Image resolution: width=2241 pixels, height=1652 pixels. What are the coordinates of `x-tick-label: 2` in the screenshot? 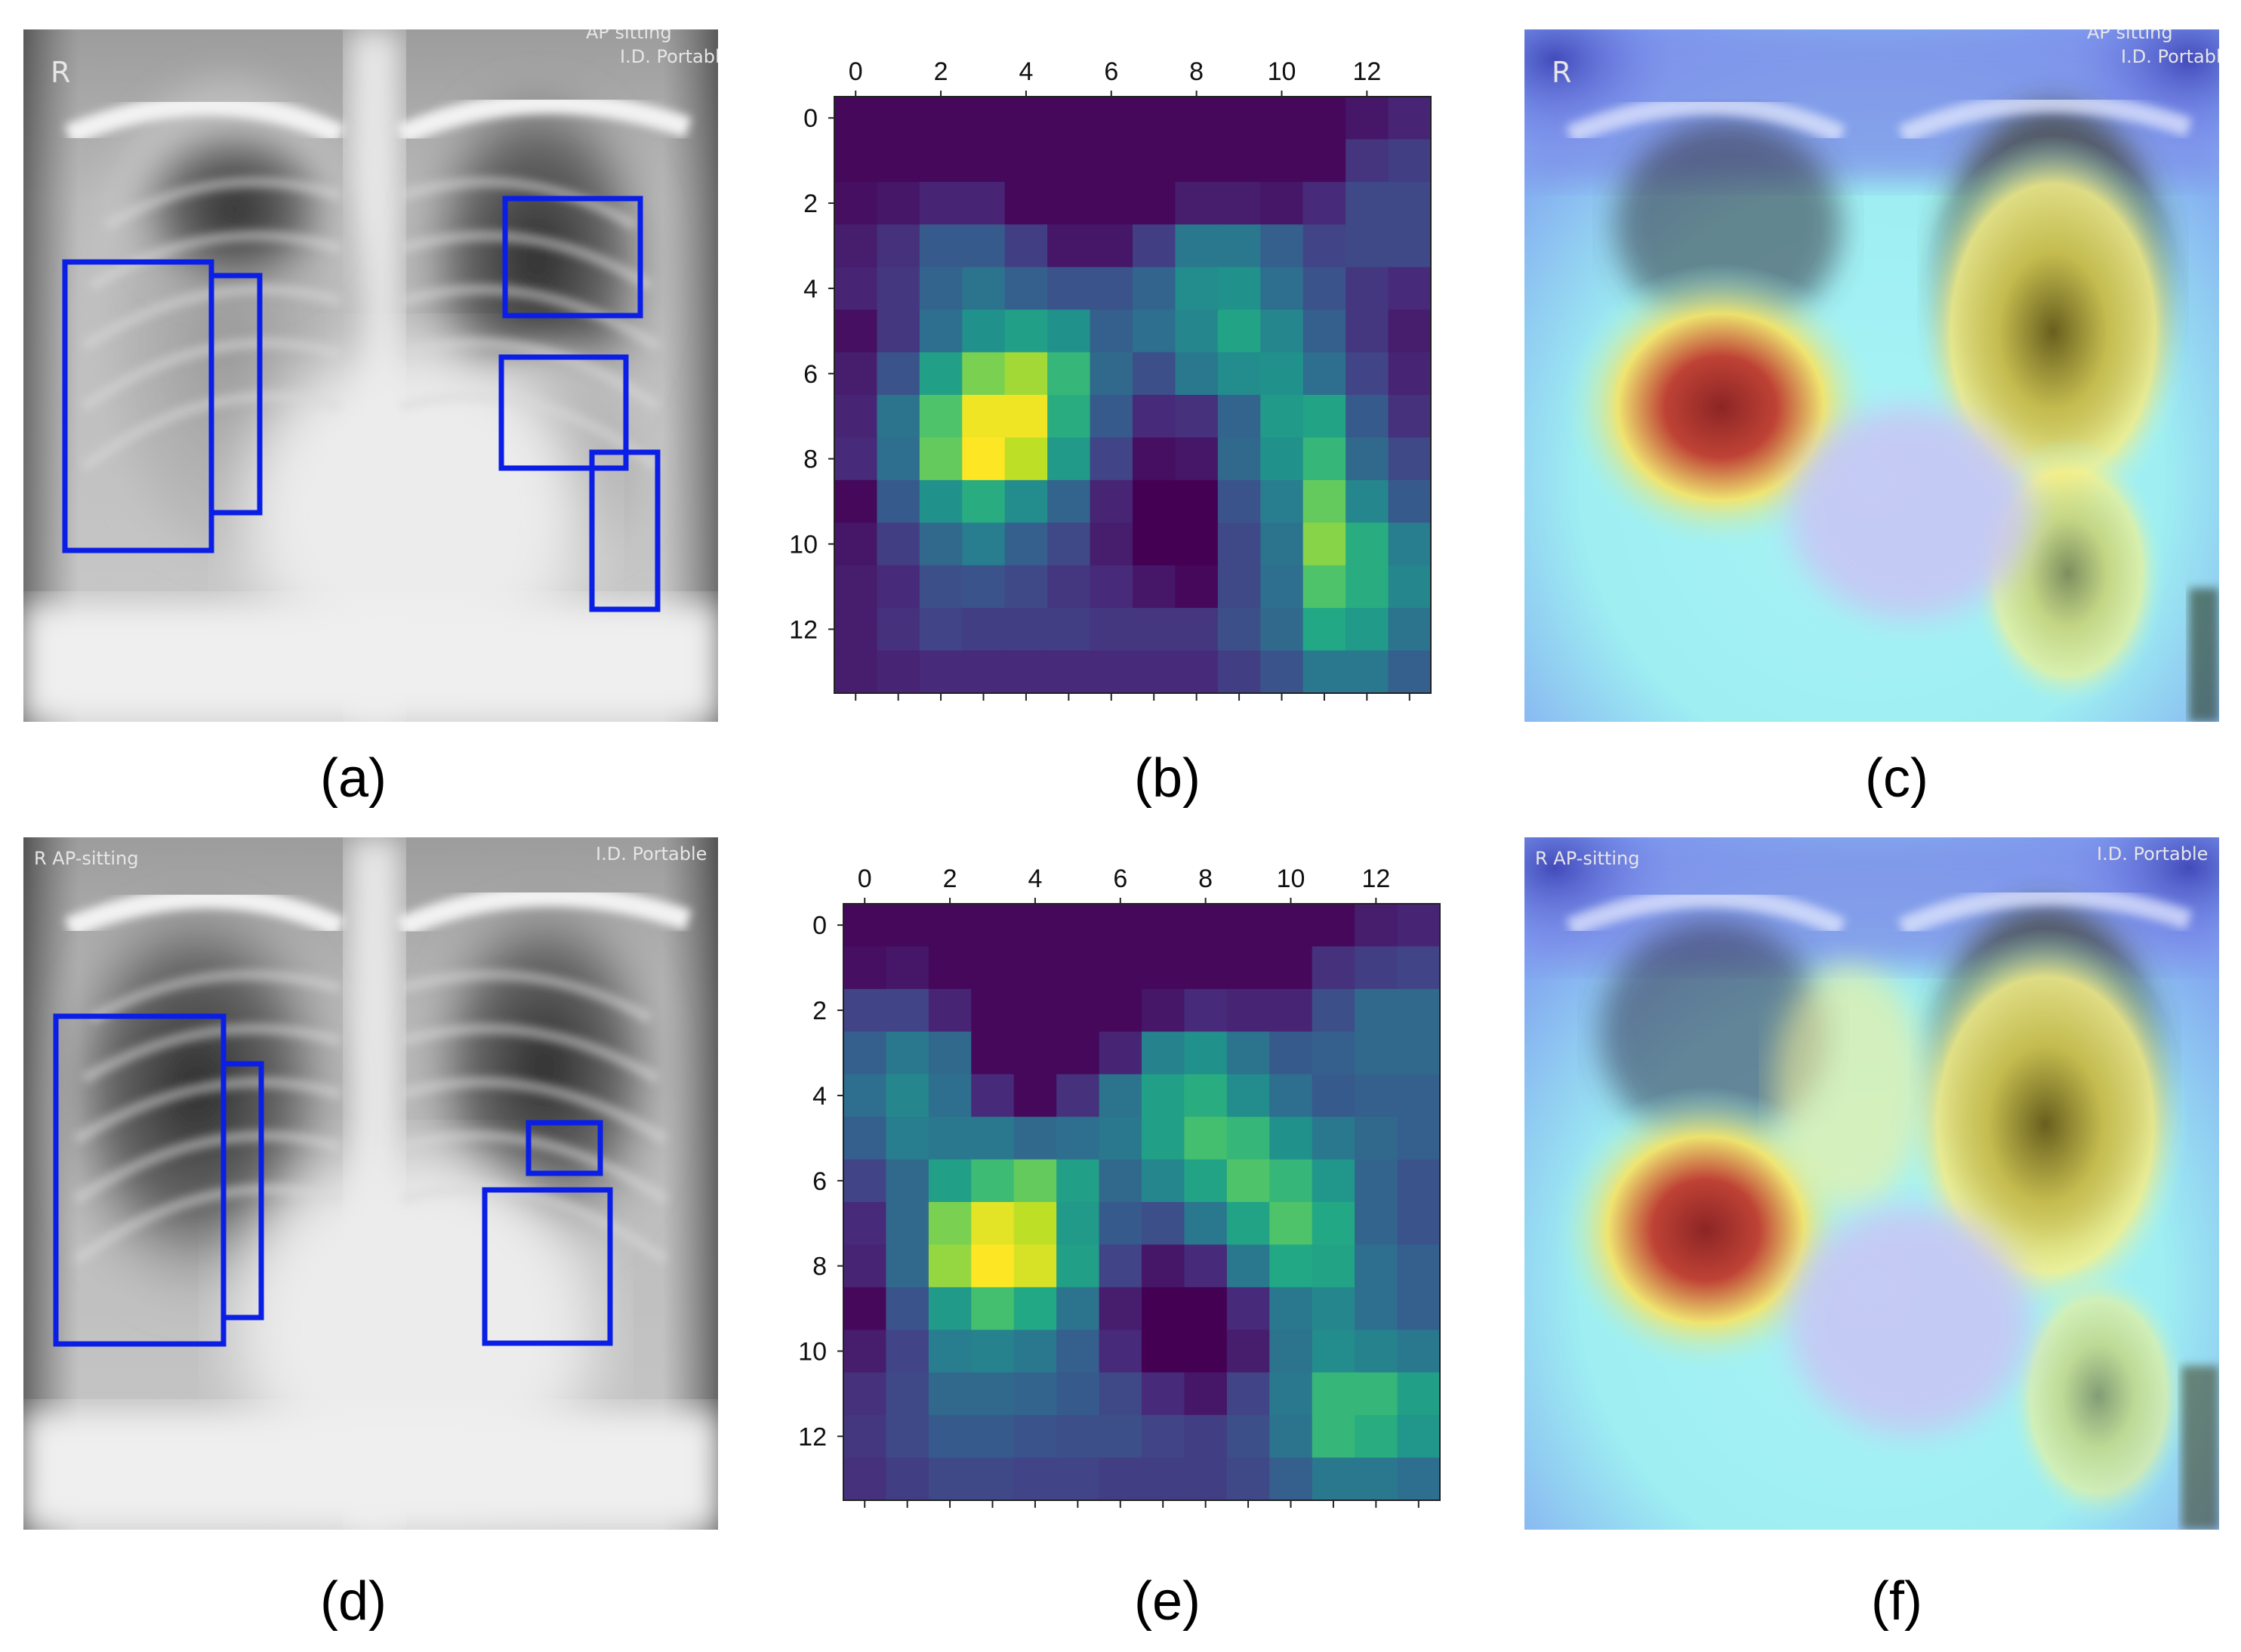 It's located at (941, 72).